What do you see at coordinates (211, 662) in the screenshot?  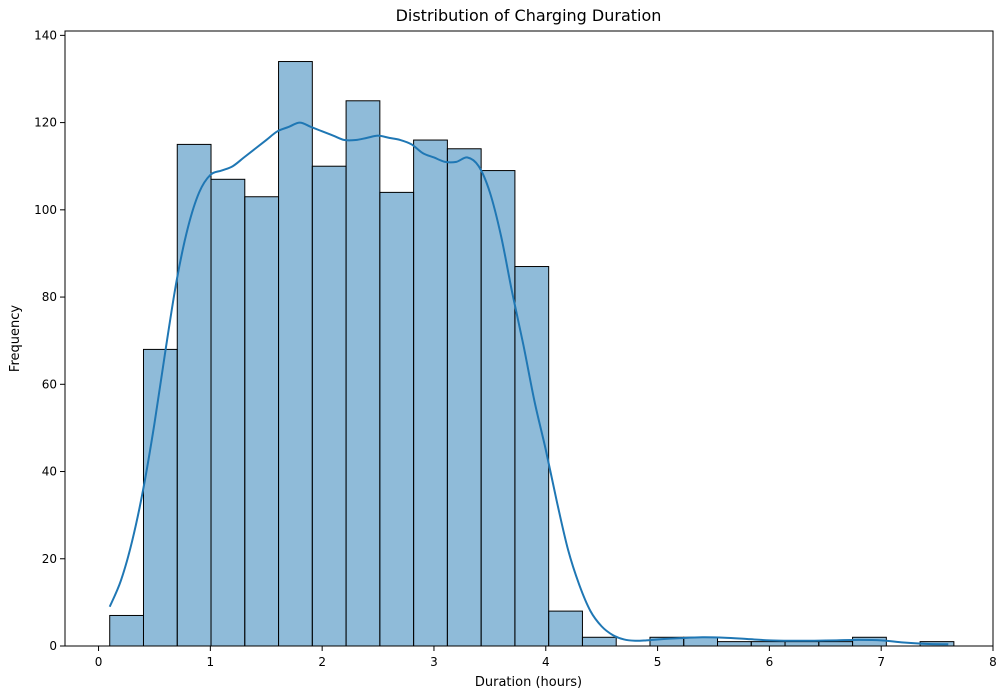 I see `x-tick-label: 1` at bounding box center [211, 662].